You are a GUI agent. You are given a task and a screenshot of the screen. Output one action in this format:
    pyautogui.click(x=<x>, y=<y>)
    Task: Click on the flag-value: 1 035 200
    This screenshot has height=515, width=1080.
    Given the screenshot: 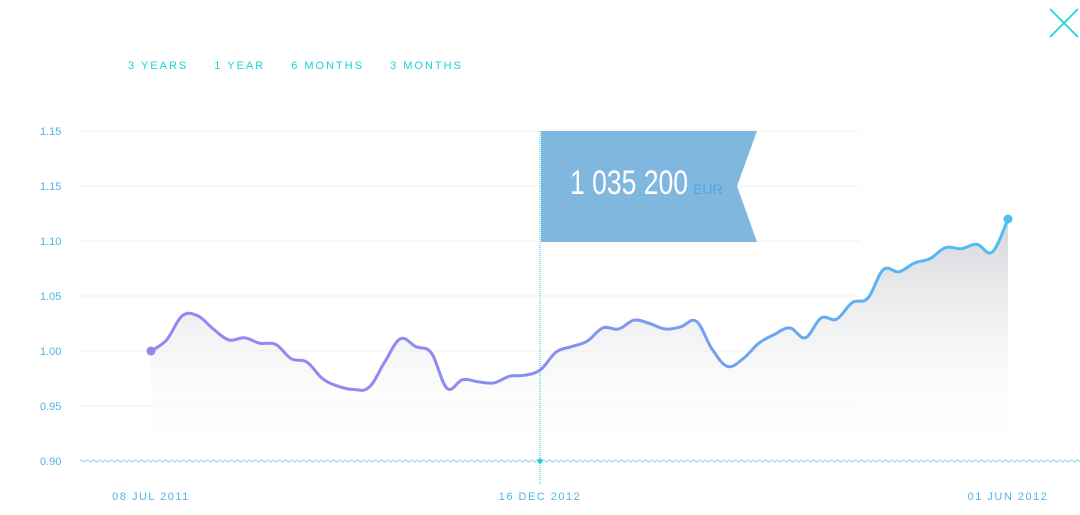 What is the action you would take?
    pyautogui.click(x=629, y=183)
    